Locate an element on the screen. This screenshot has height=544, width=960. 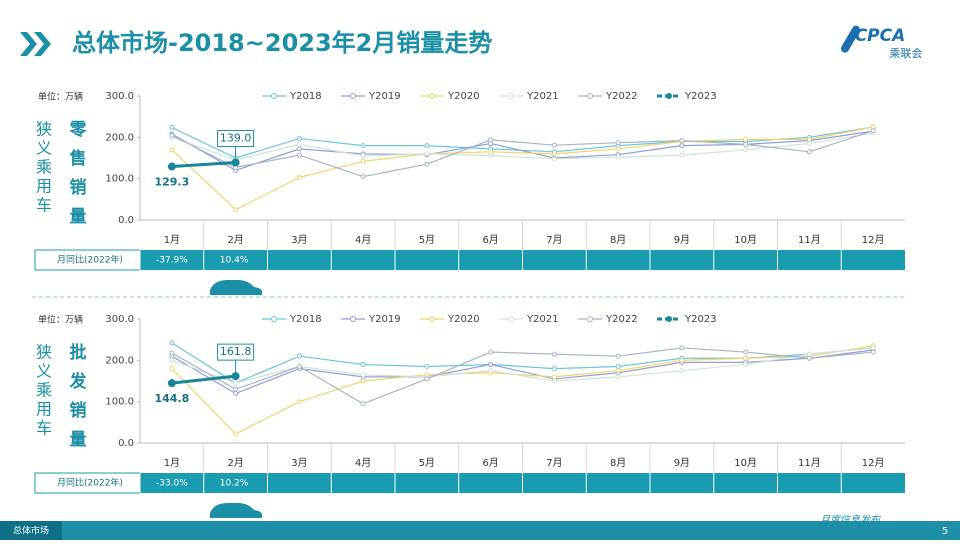
data-label: 161.8 is located at coordinates (236, 351).